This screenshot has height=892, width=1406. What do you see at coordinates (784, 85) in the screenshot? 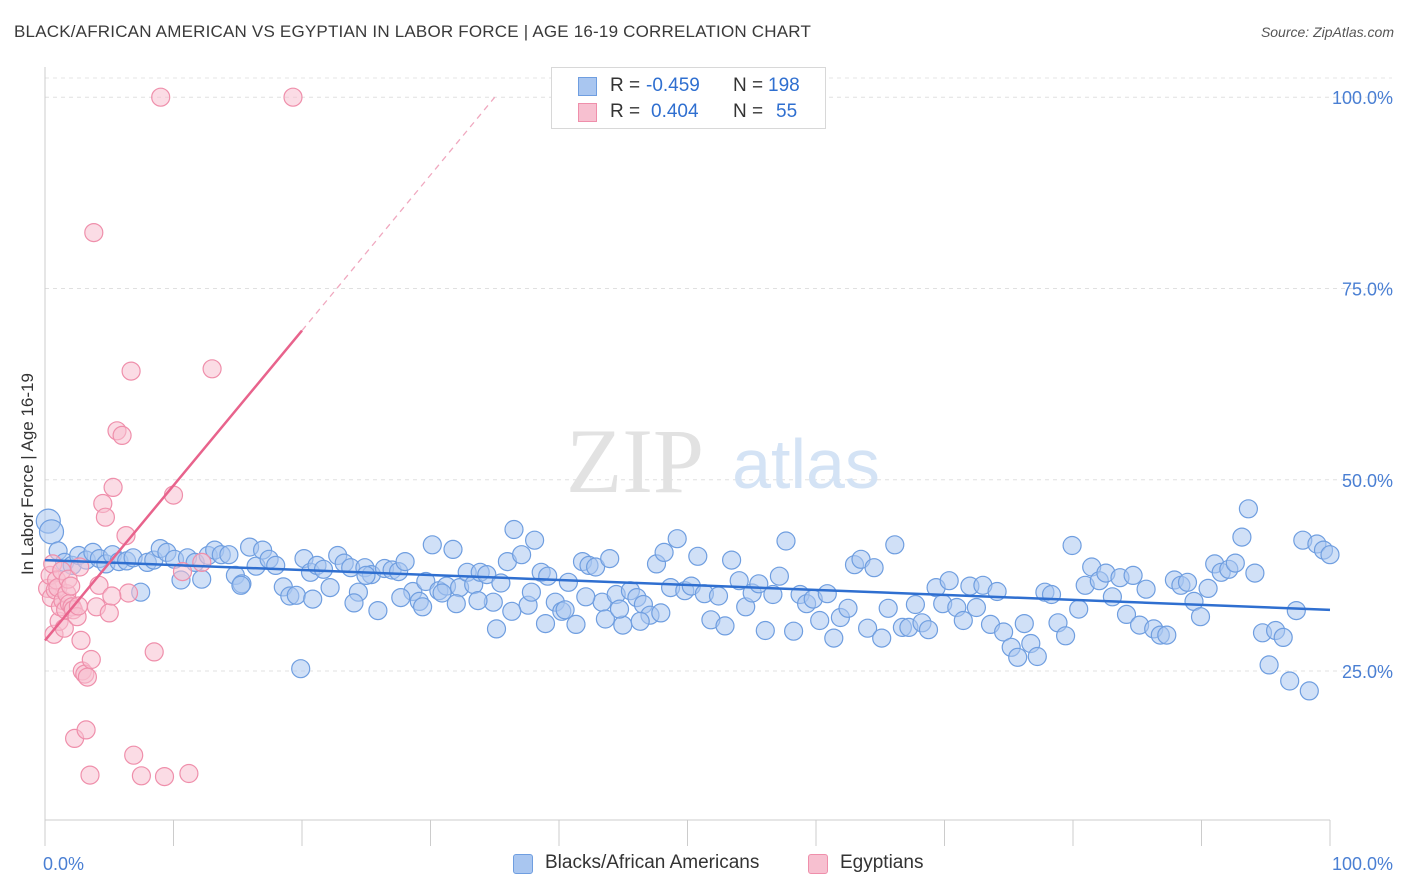
I see `legend-n-value: 198` at bounding box center [784, 85].